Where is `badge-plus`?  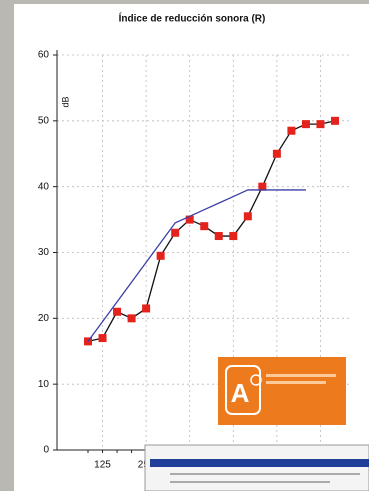
badge-plus is located at coordinates (256, 380).